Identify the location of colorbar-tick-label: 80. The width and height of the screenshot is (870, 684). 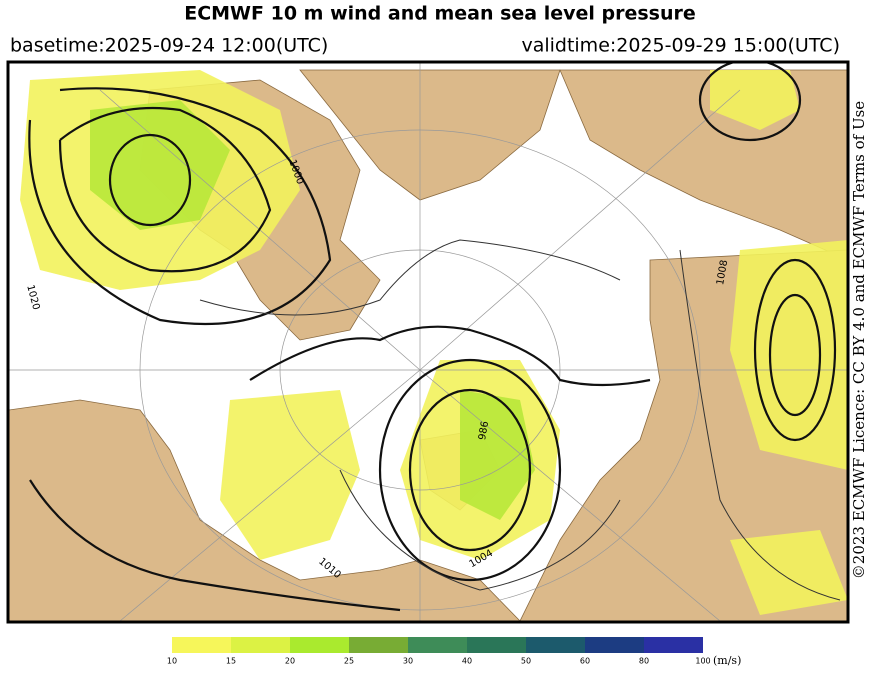
(644, 661).